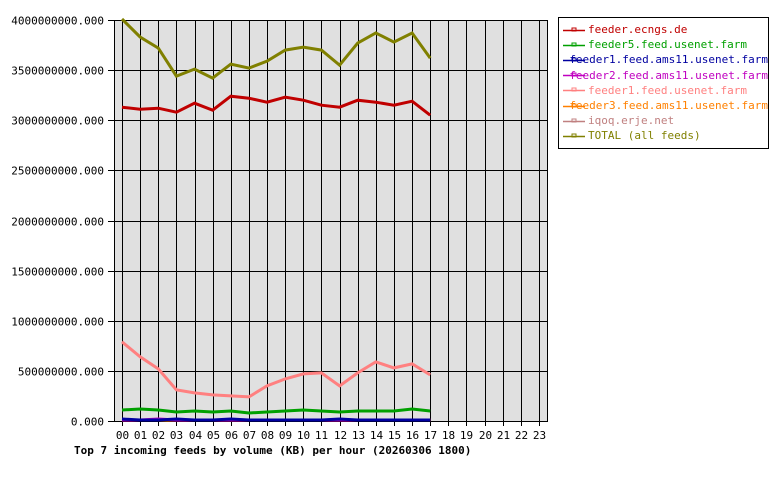 The width and height of the screenshot is (780, 480). Describe the element at coordinates (176, 435) in the screenshot. I see `x-tick-label: 03` at that location.